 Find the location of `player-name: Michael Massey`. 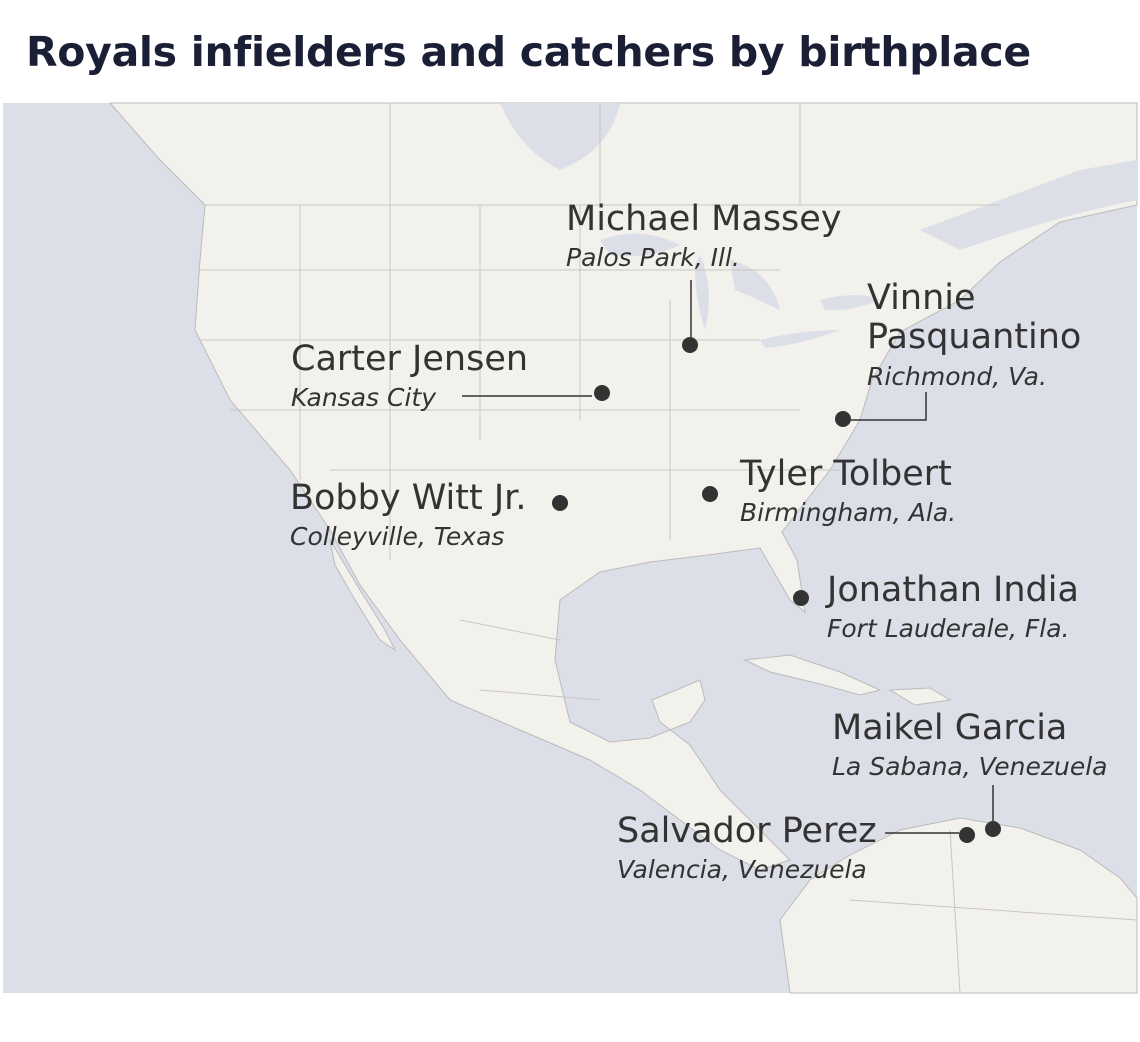

player-name: Michael Massey is located at coordinates (704, 219).